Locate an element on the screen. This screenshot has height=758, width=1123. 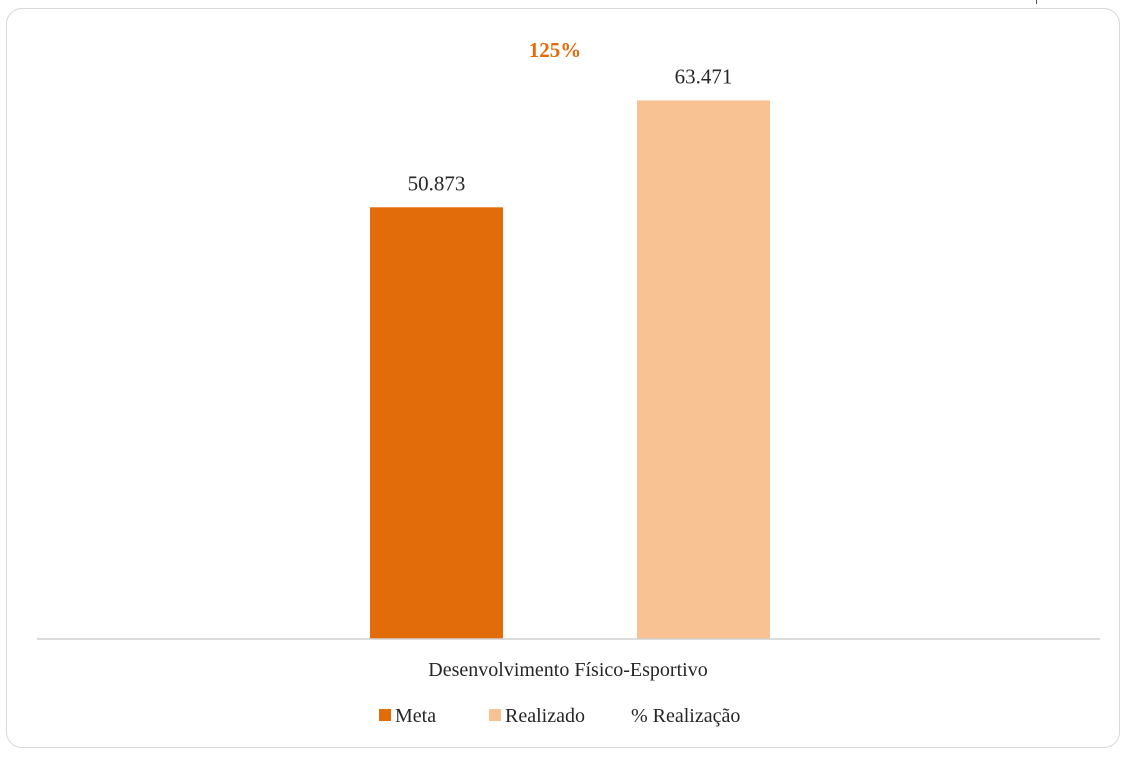
legend-label-realizado: Realizado is located at coordinates (545, 716).